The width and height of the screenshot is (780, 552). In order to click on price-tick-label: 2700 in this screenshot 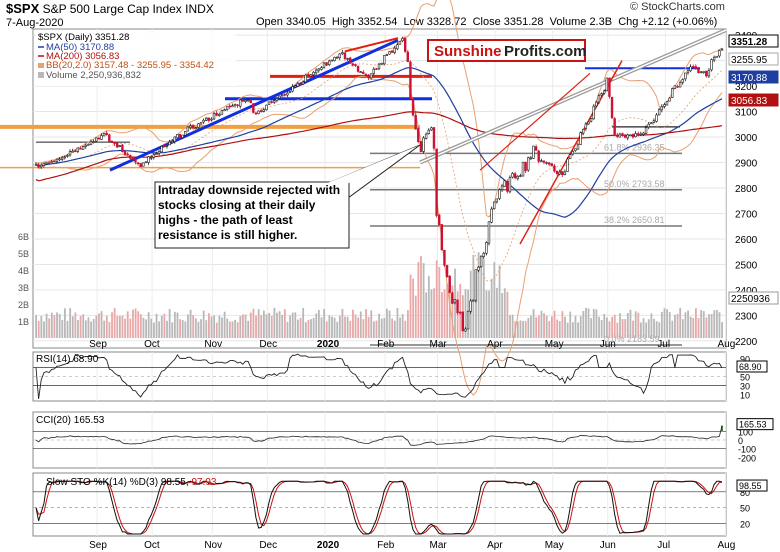, I will do `click(746, 214)`.